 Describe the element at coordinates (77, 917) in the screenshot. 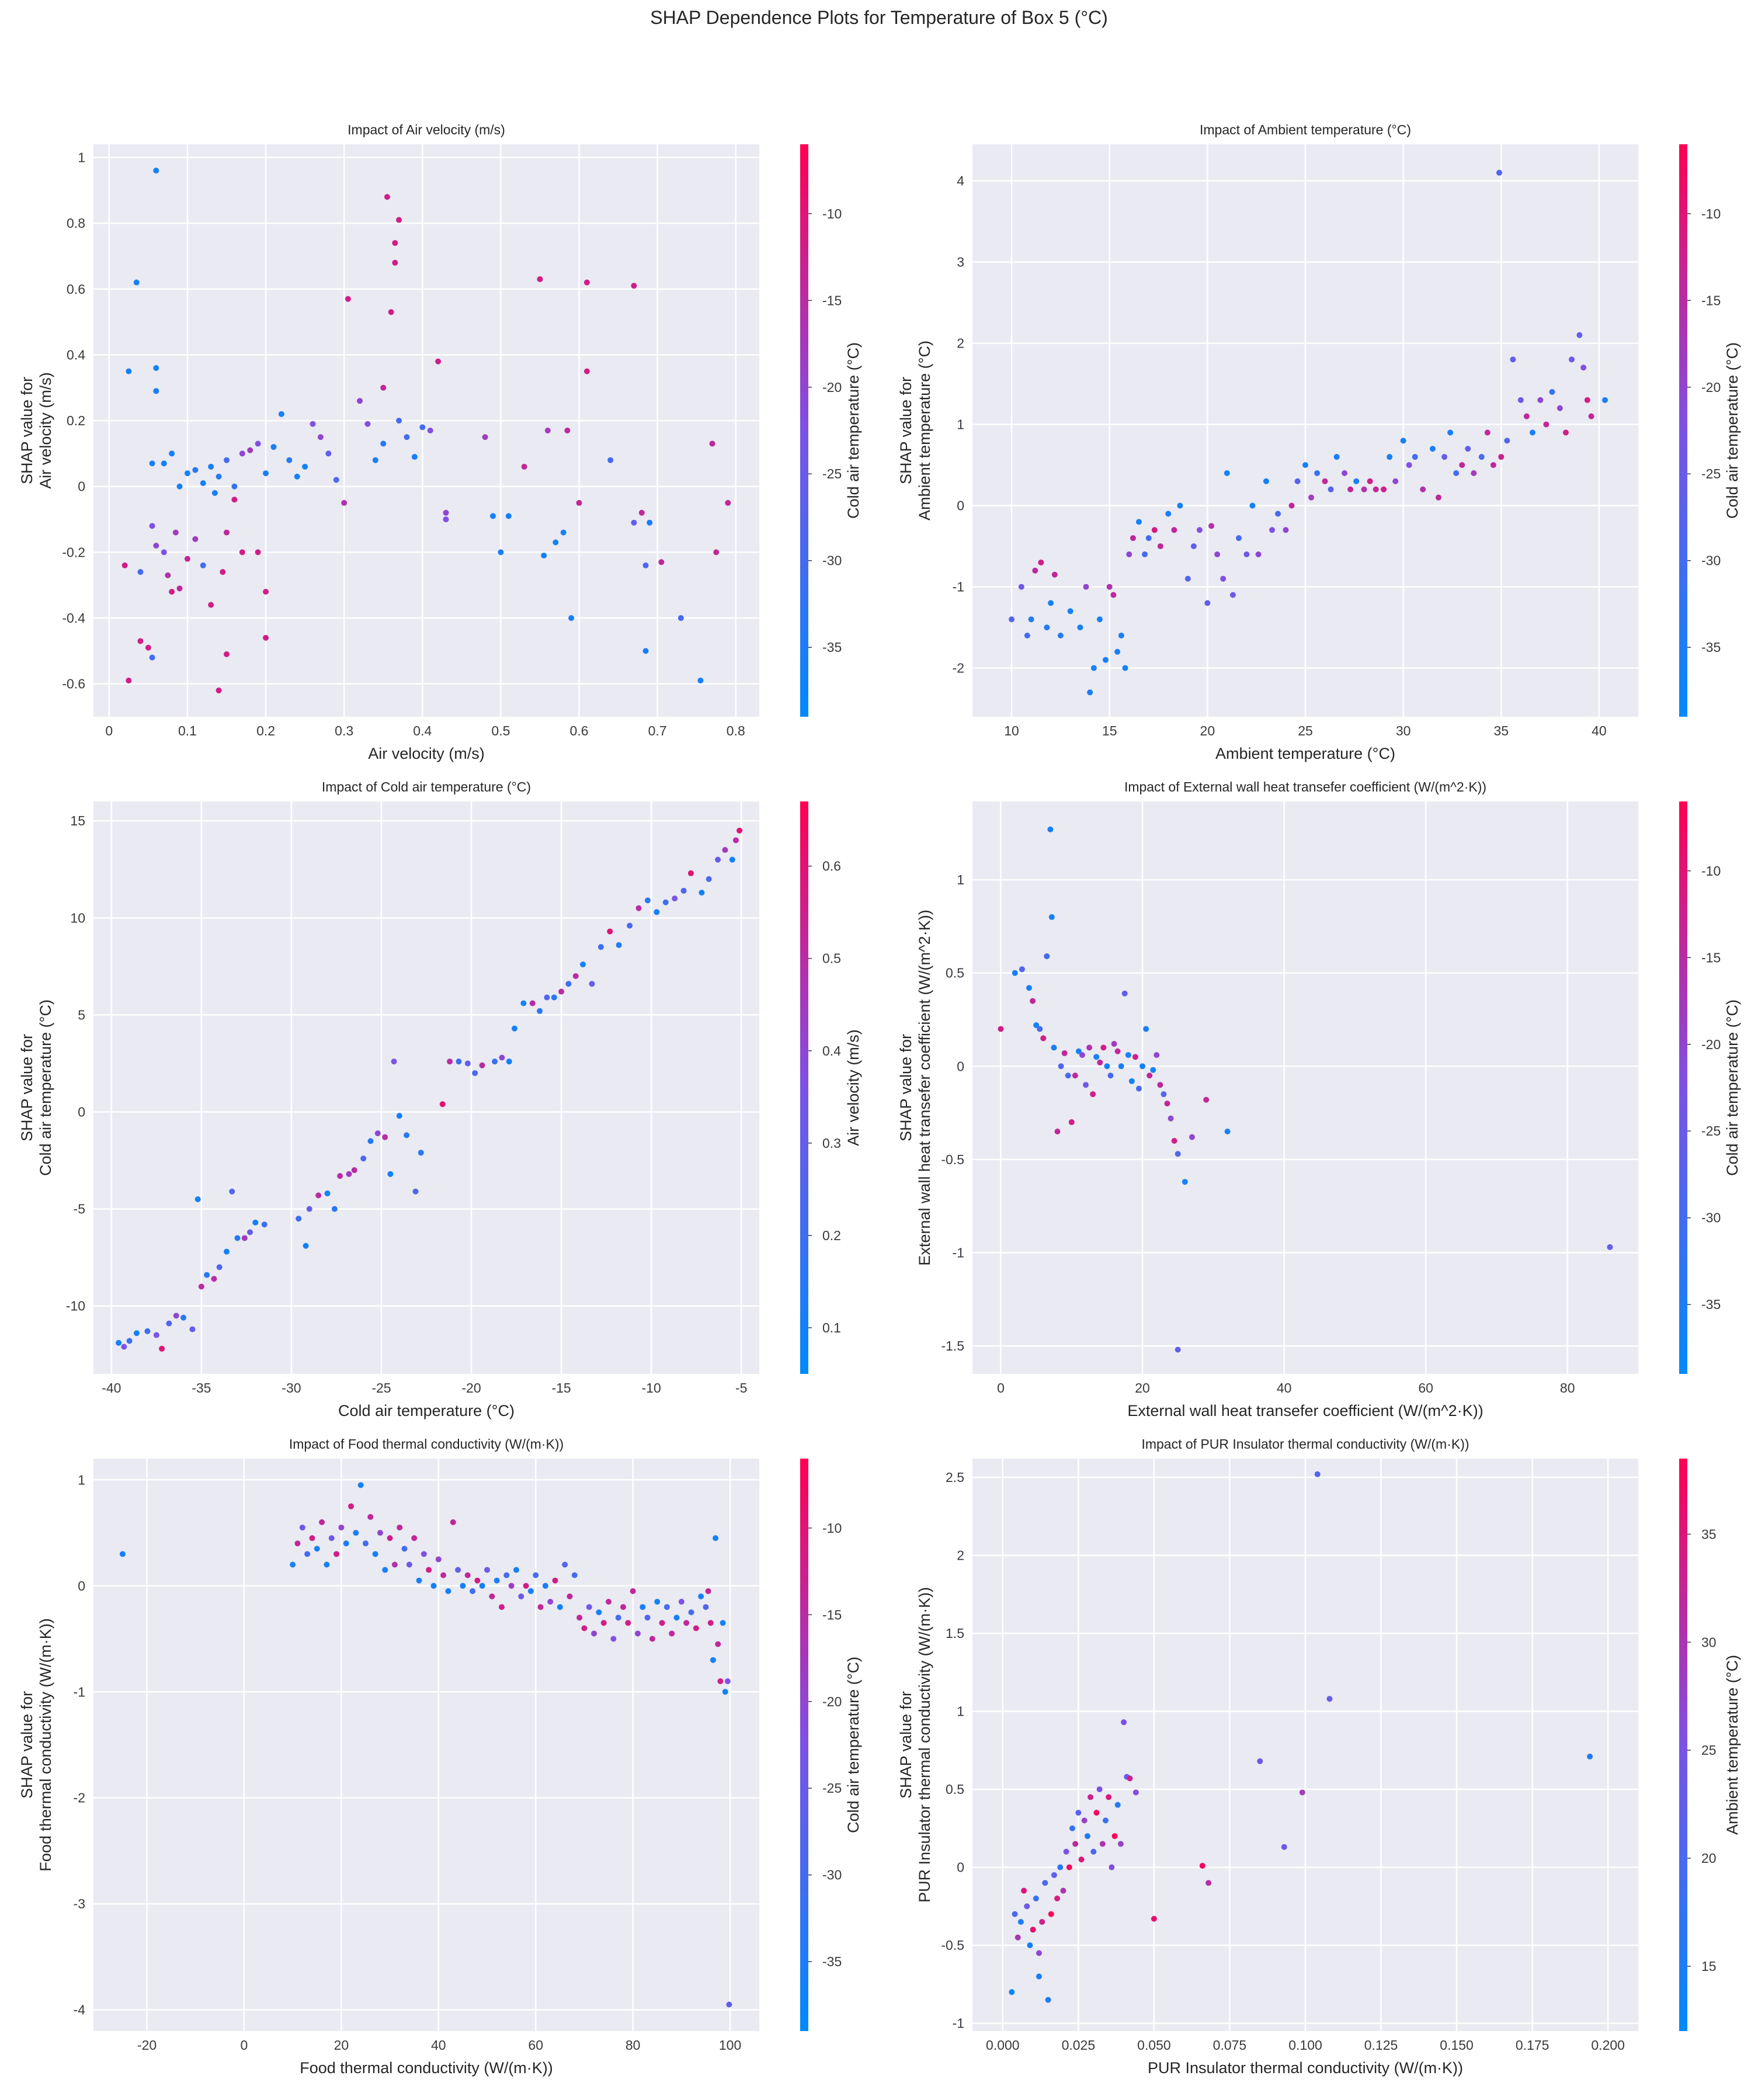

I see `y-tick-label: 10` at that location.